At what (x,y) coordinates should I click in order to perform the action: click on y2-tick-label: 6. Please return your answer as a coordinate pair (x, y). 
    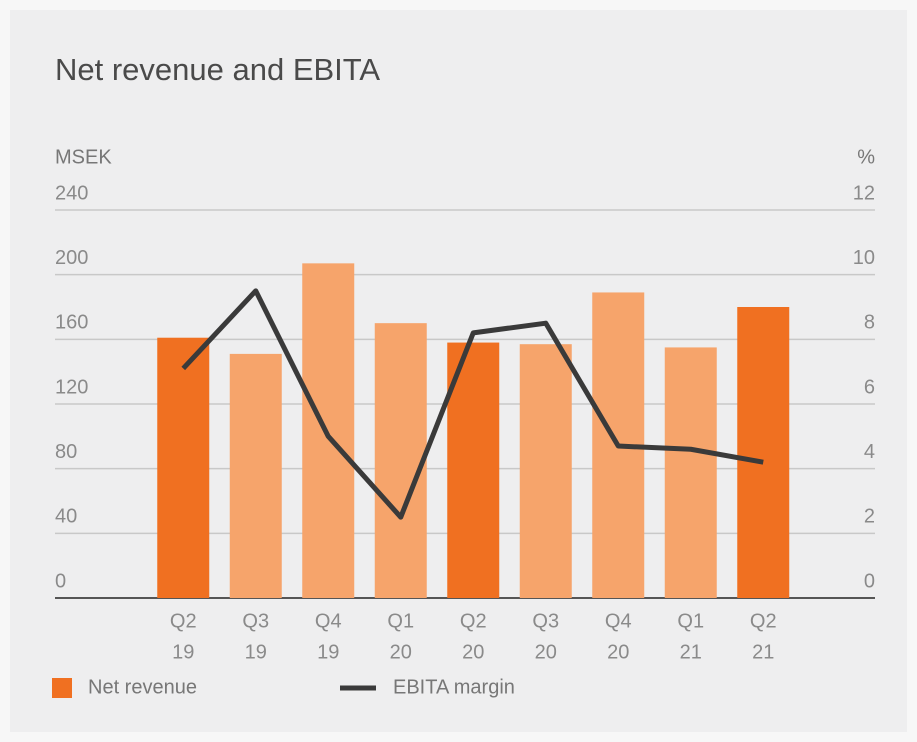
    Looking at the image, I should click on (869, 387).